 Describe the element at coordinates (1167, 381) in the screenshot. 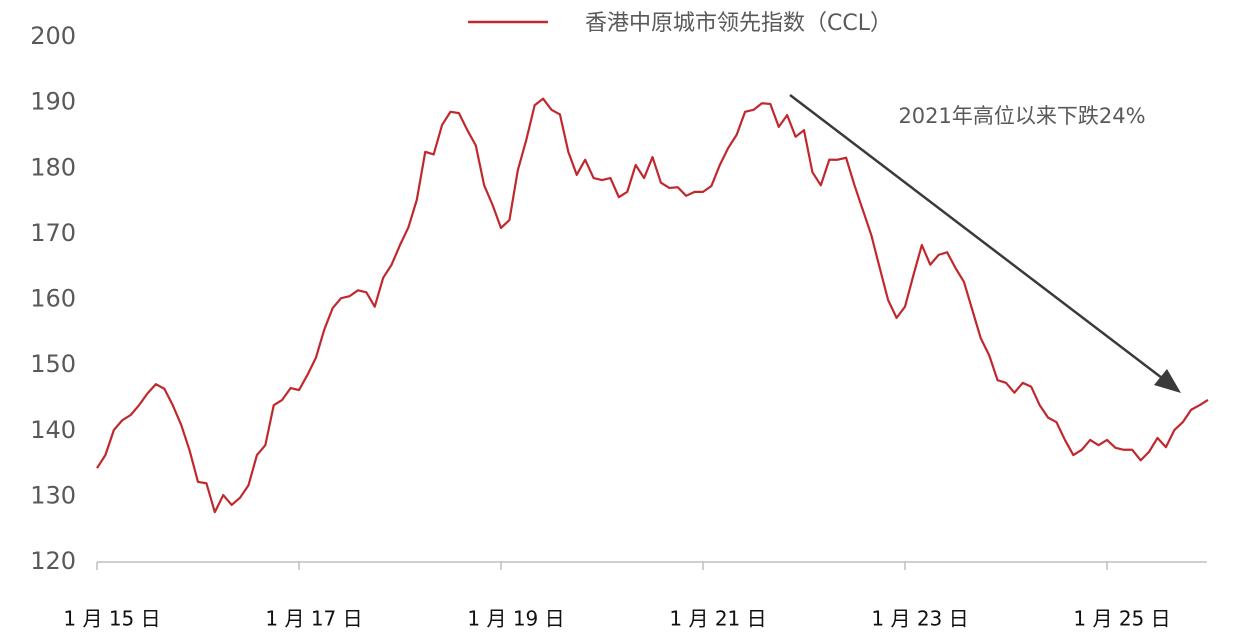

I see `arrow-head` at that location.